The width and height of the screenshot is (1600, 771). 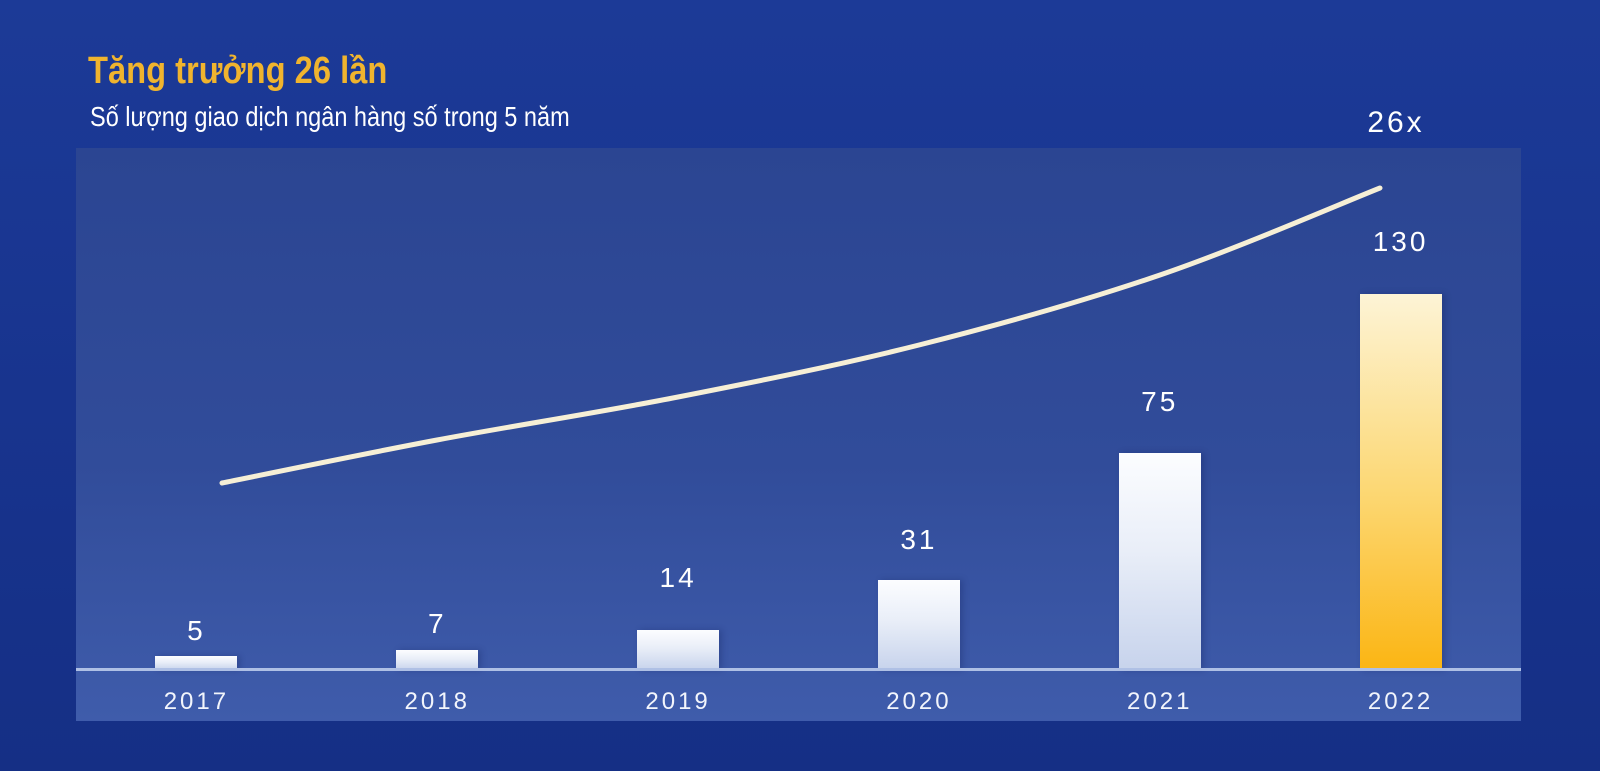 I want to click on bar-2020, so click(x=918, y=625).